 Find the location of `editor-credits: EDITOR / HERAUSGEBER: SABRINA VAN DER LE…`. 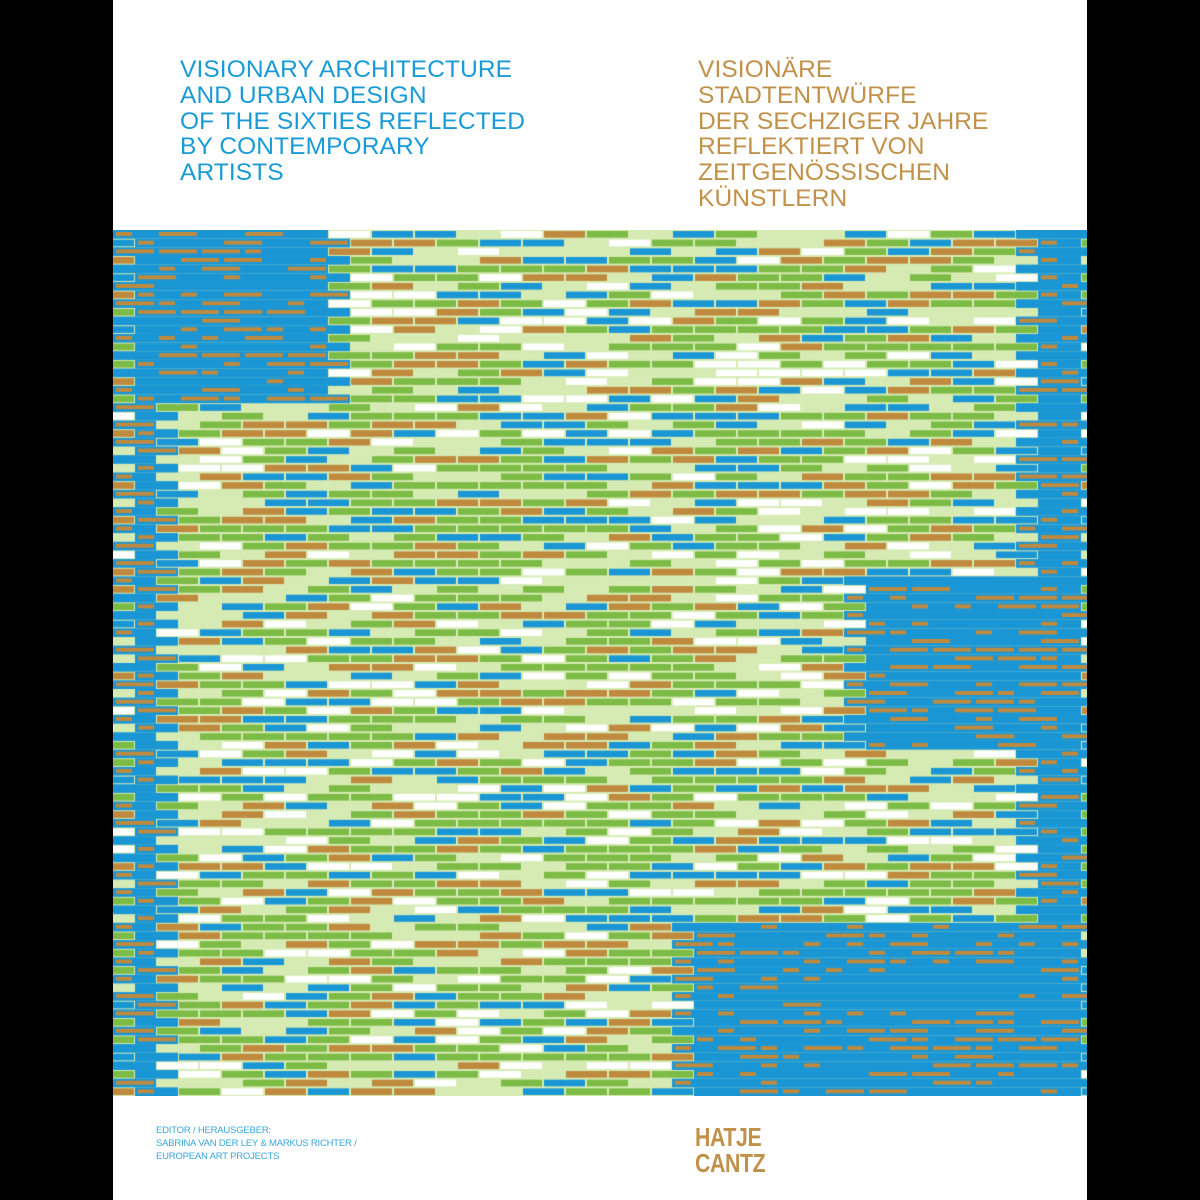

editor-credits: EDITOR / HERAUSGEBER: SABRINA VAN DER LE… is located at coordinates (256, 1143).